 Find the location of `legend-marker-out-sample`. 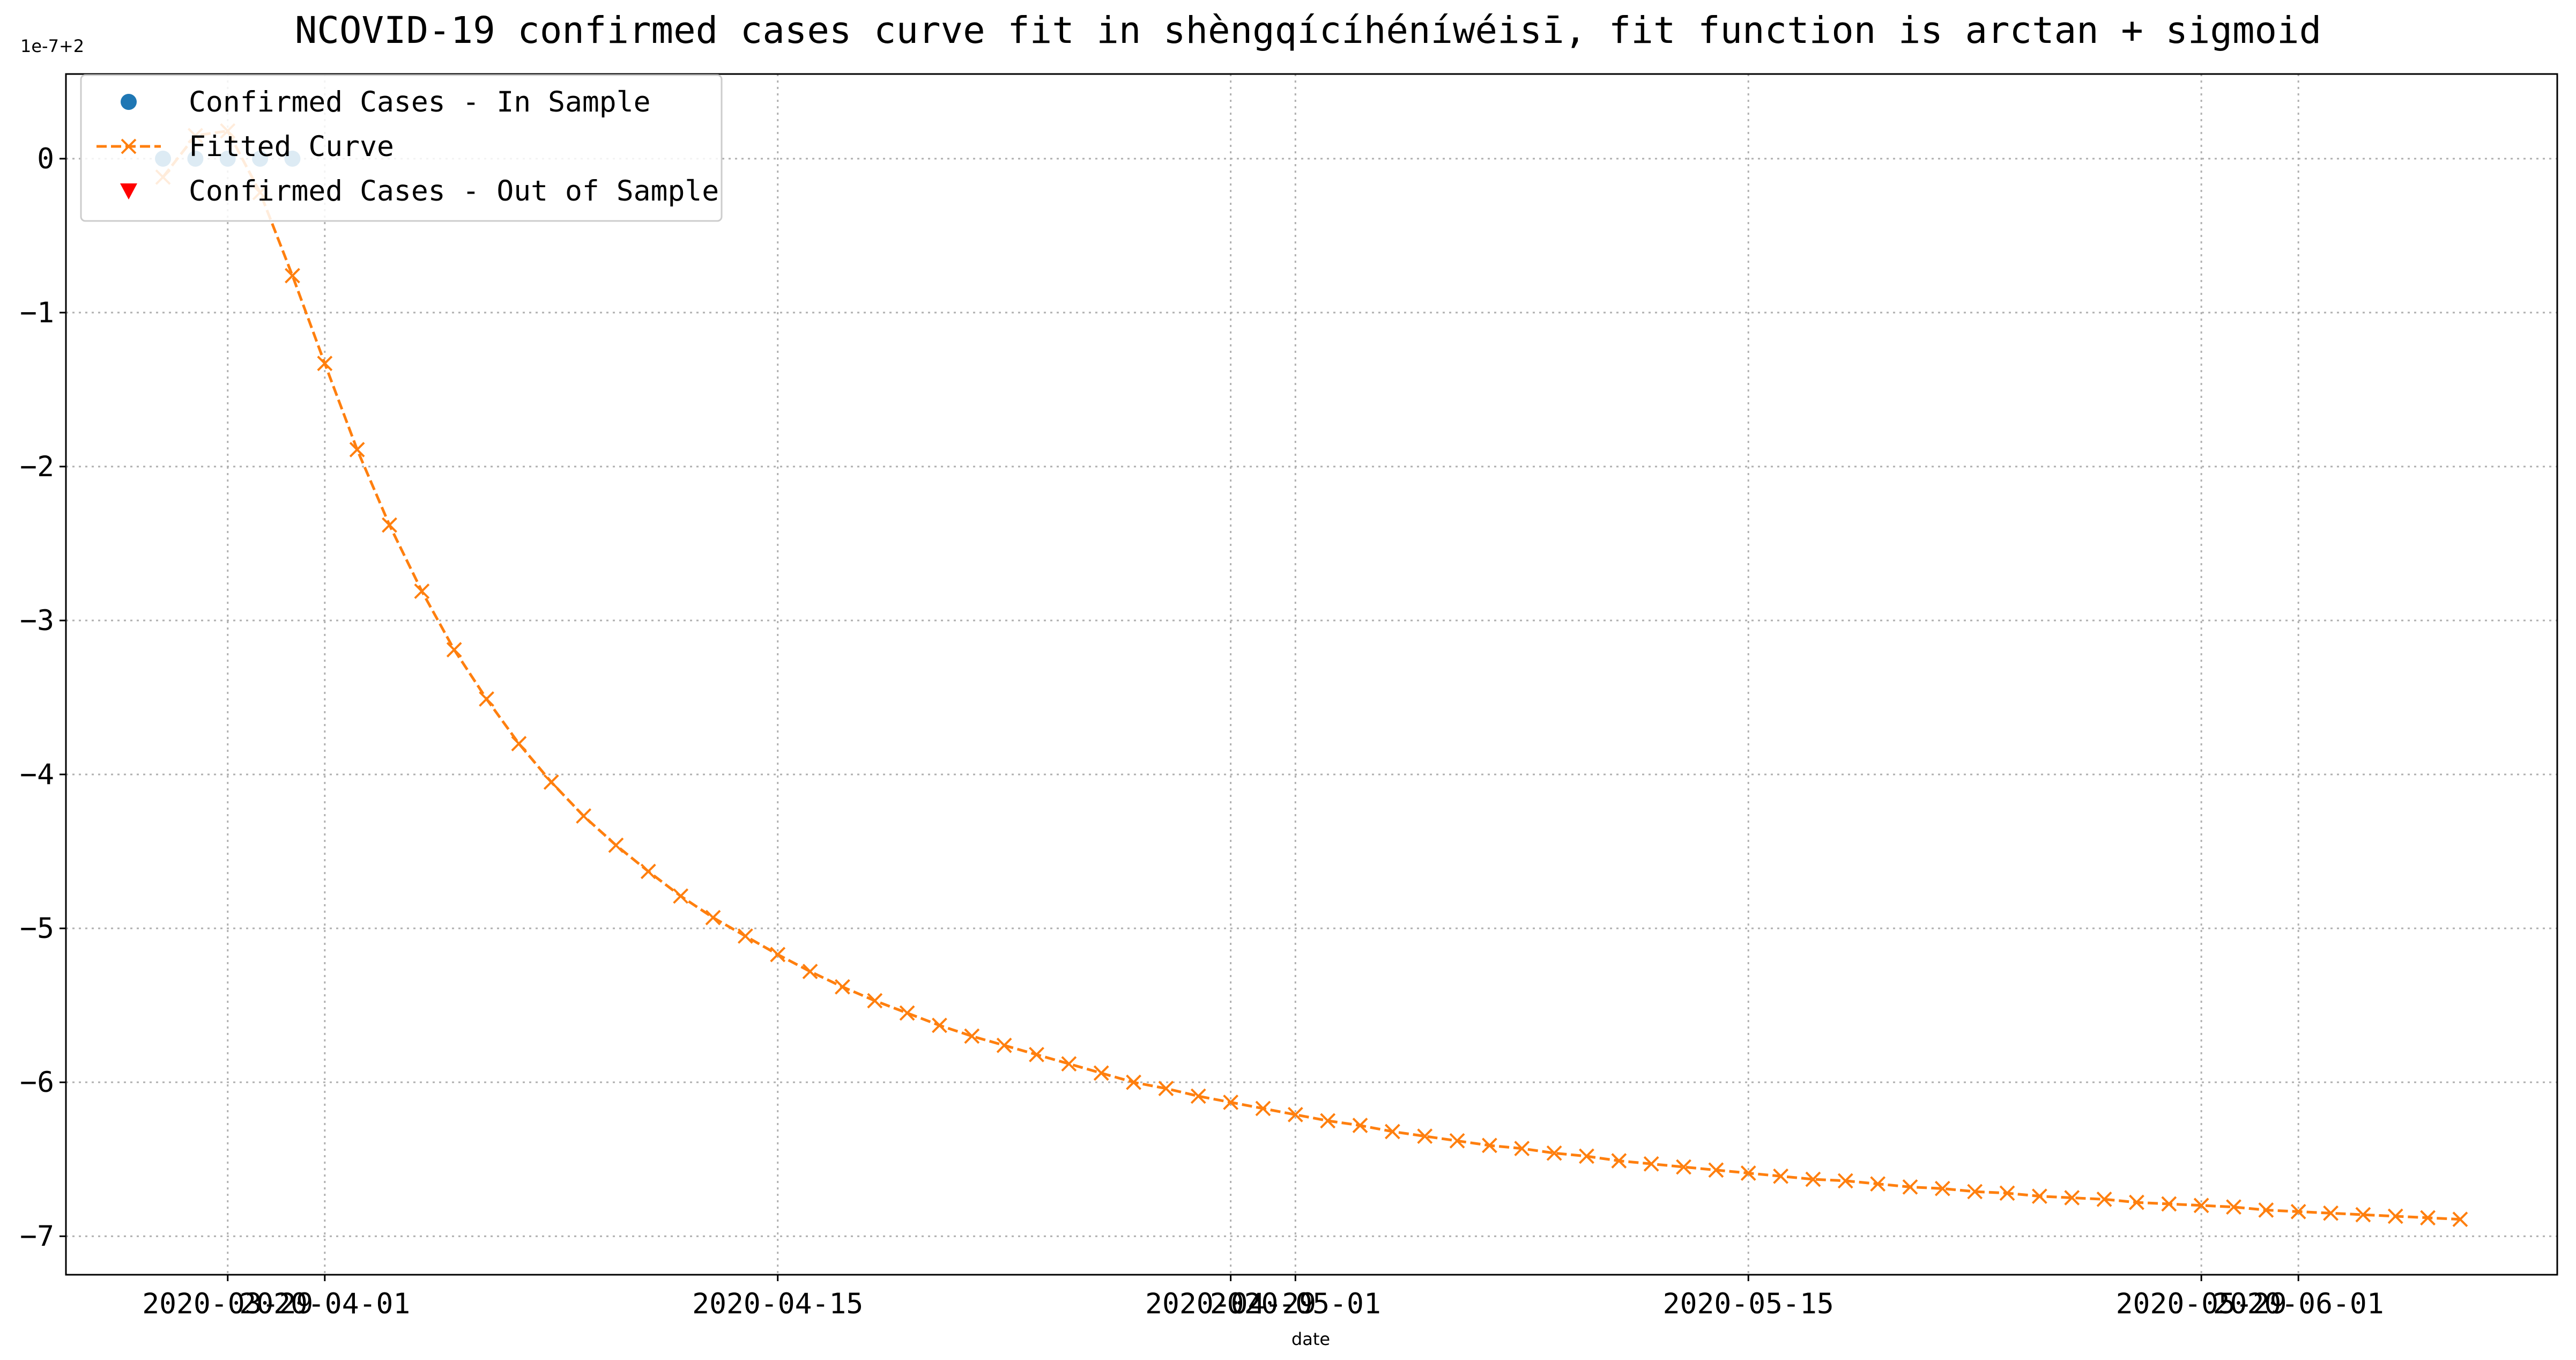

legend-marker-out-sample is located at coordinates (128, 191).